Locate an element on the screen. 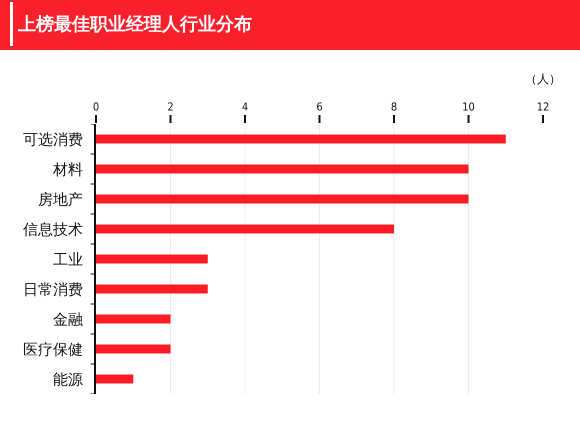 The height and width of the screenshot is (430, 580). chart-title: 上榜最佳职业经理人行业分布 is located at coordinates (135, 25).